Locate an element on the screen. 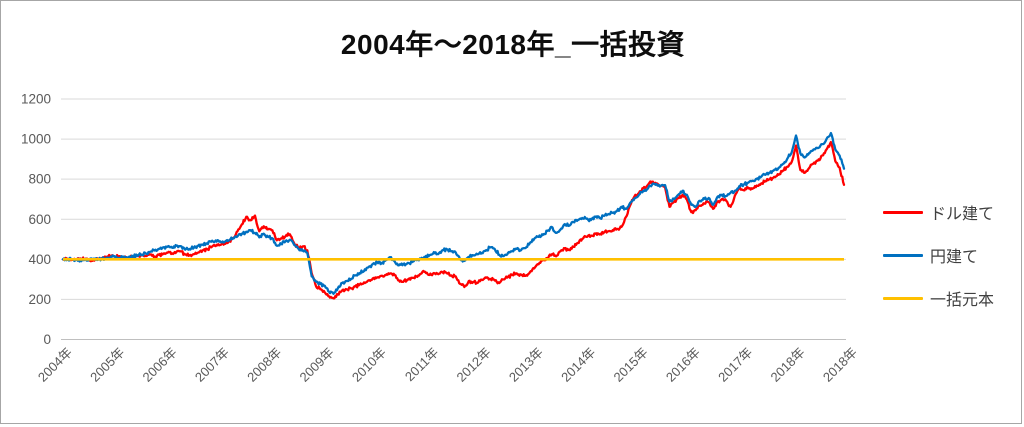 This screenshot has width=1024, height=427. x-axis-tick-label: 2015年 is located at coordinates (631, 365).